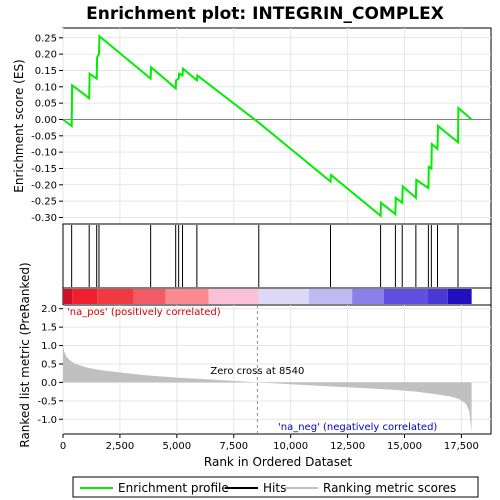 The height and width of the screenshot is (500, 500). Describe the element at coordinates (44, 185) in the screenshot. I see `es-tick-label: -0.20` at that location.